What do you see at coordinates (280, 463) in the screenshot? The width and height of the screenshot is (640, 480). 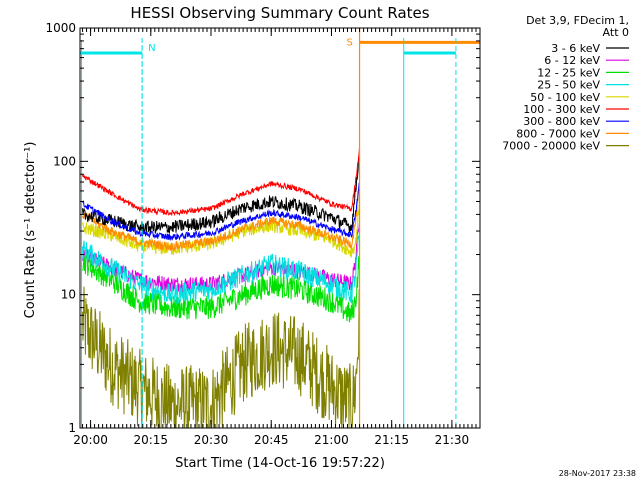 I see `x-axis-label: Start Time (14-Oct-16 19:57:22)` at bounding box center [280, 463].